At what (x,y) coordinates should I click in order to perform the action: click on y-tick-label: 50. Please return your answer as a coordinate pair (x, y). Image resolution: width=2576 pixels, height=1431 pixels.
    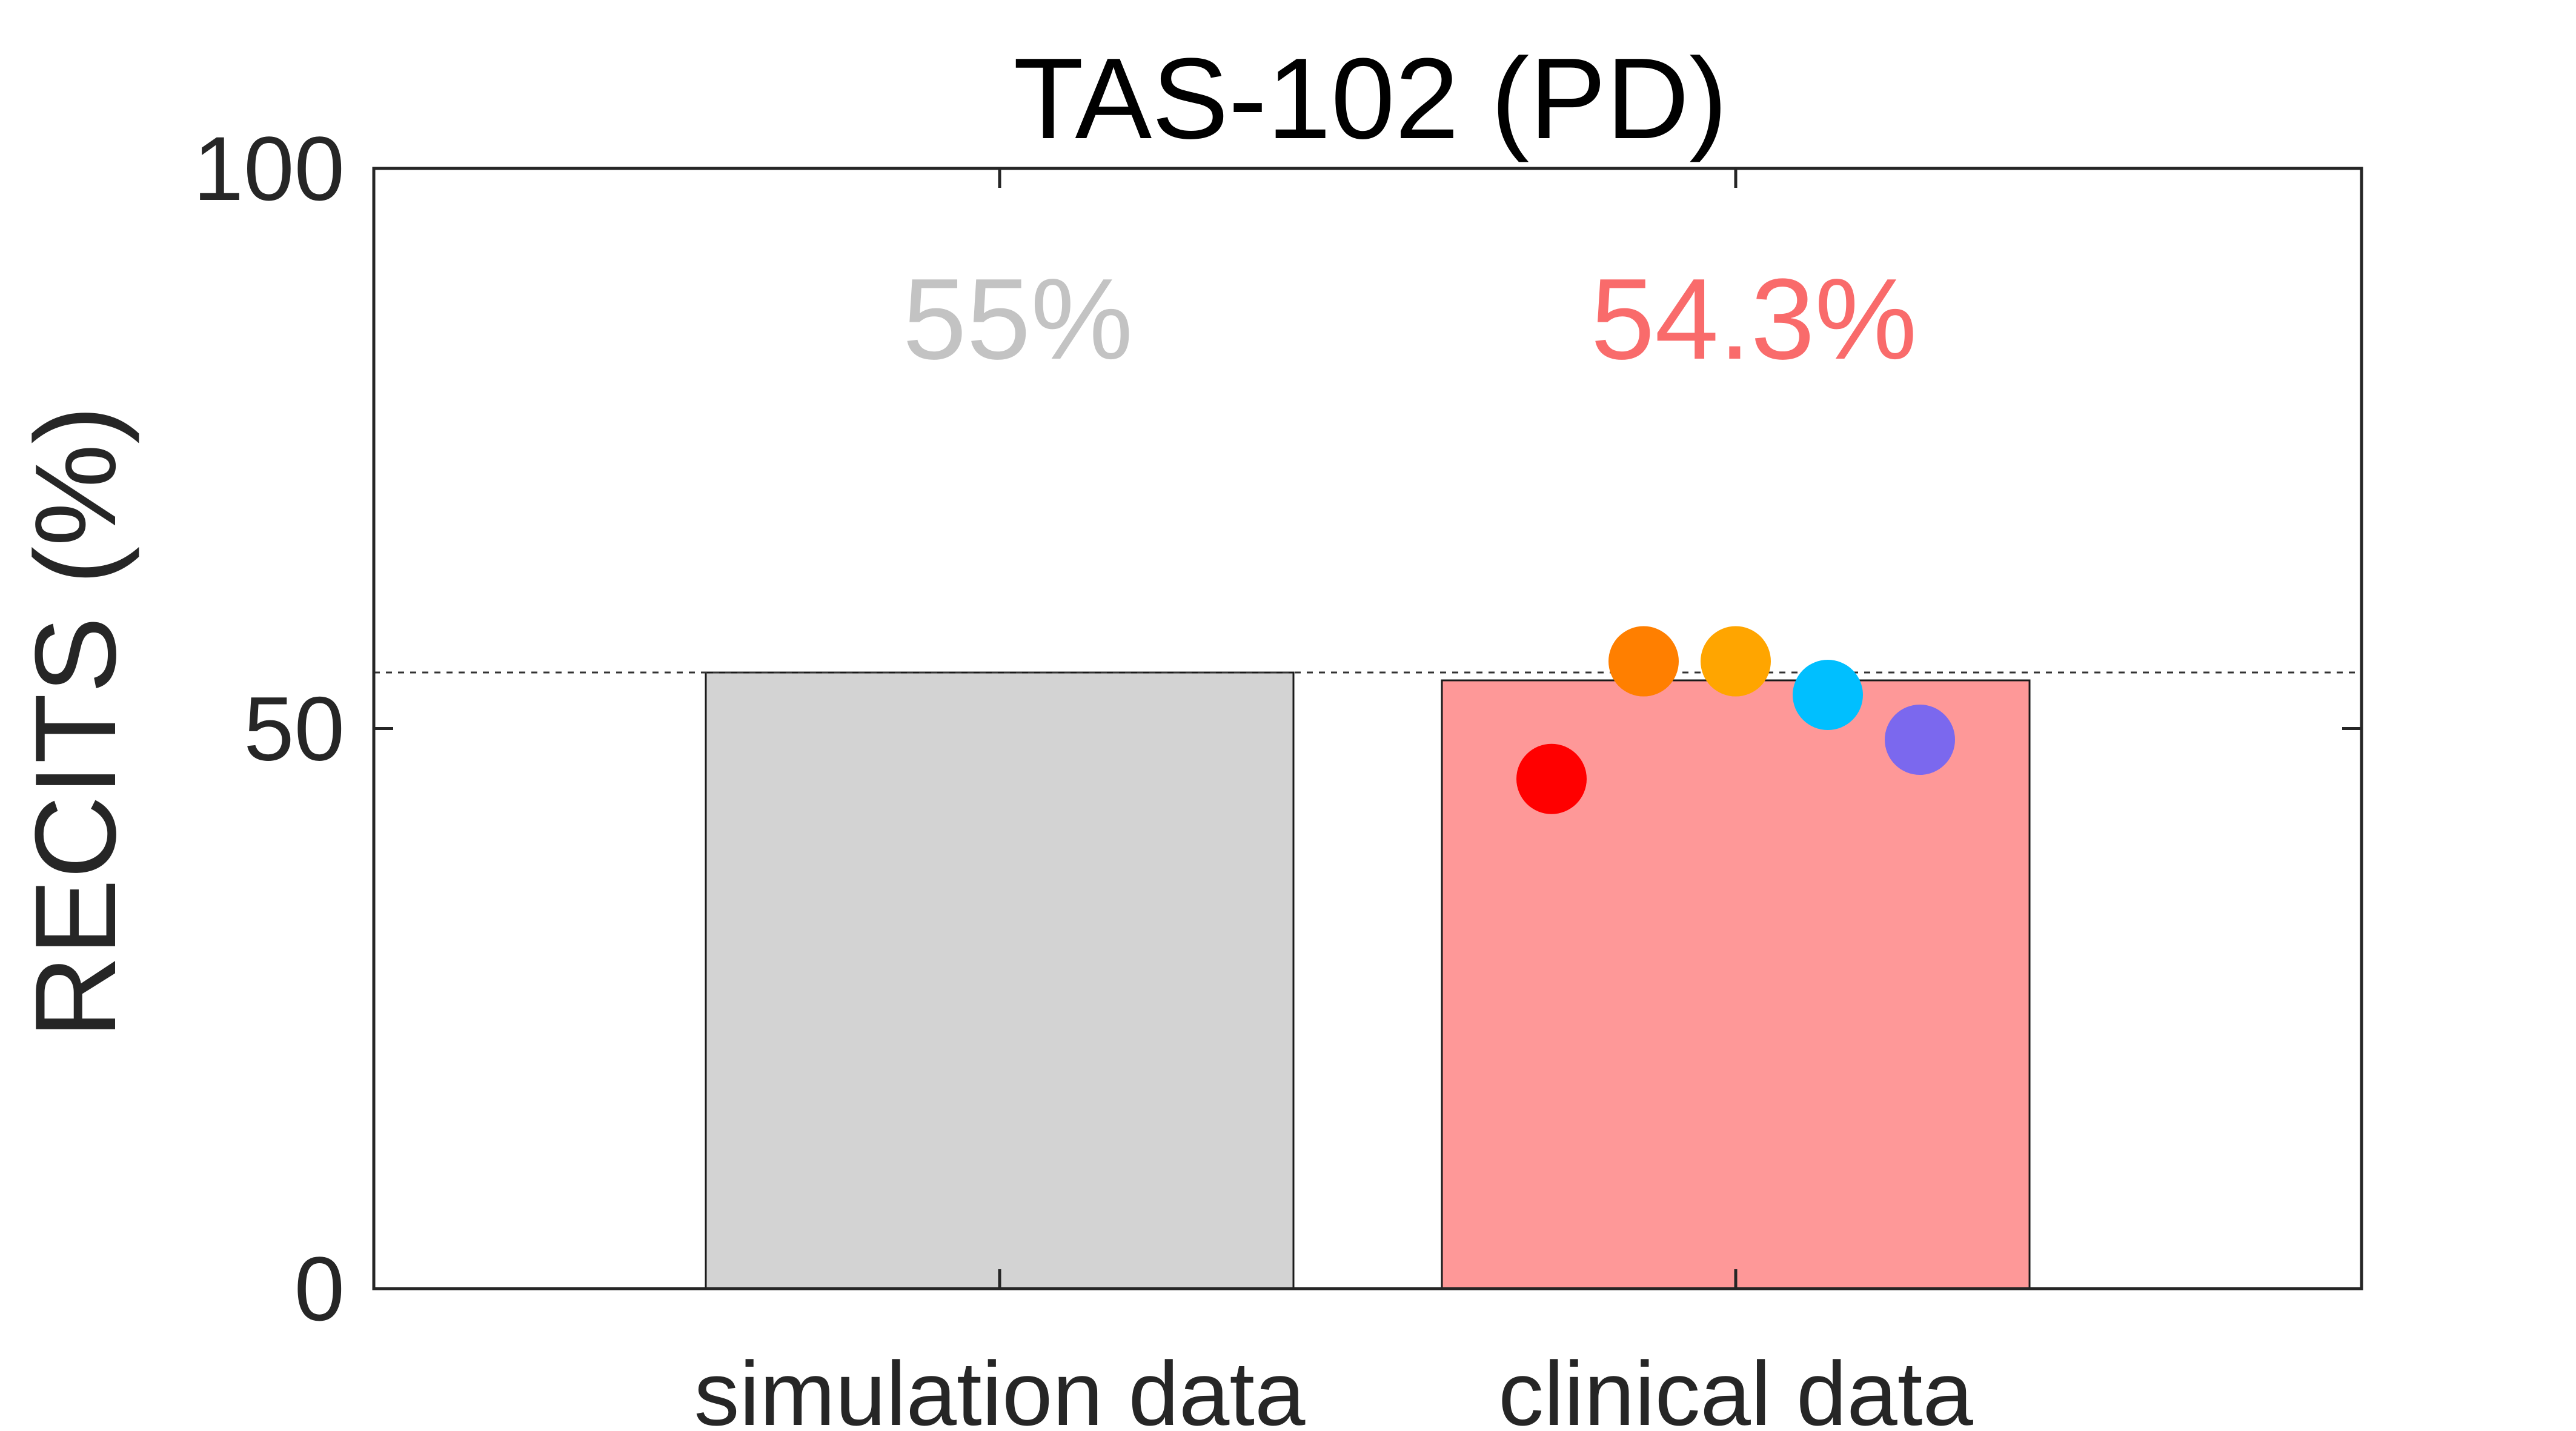
    Looking at the image, I should click on (294, 729).